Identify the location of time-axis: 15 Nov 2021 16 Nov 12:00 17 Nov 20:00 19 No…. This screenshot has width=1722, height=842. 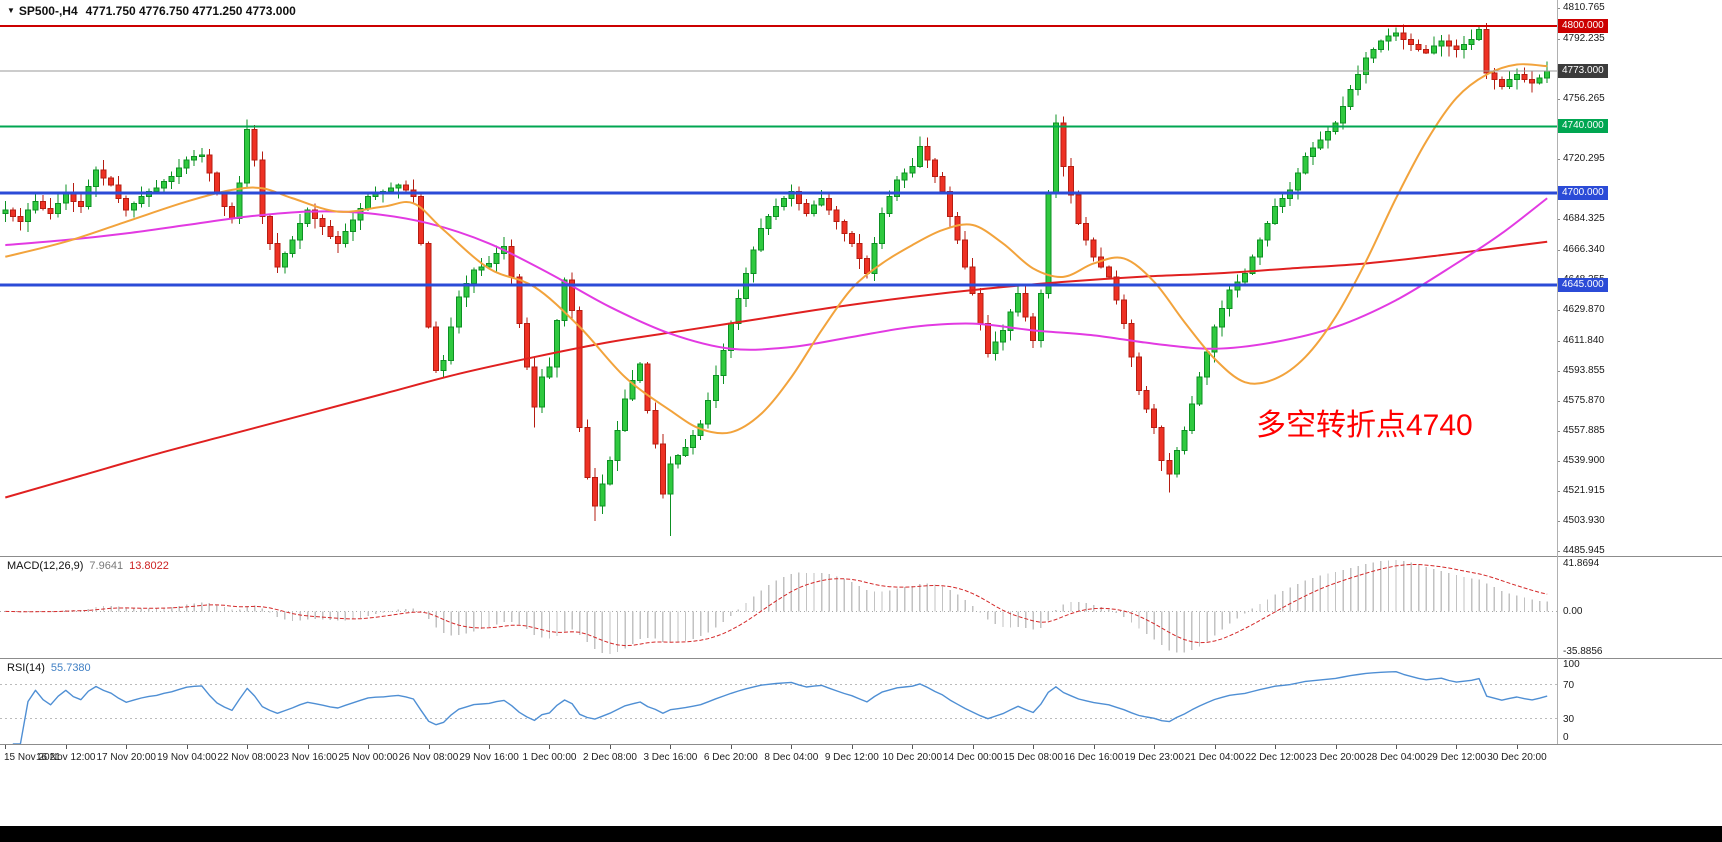
(861, 757).